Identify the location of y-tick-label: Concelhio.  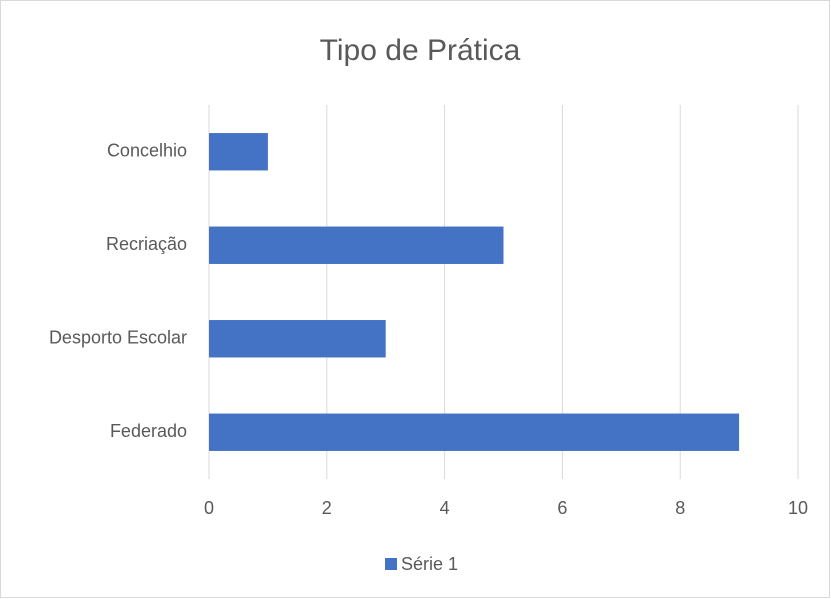
(147, 151).